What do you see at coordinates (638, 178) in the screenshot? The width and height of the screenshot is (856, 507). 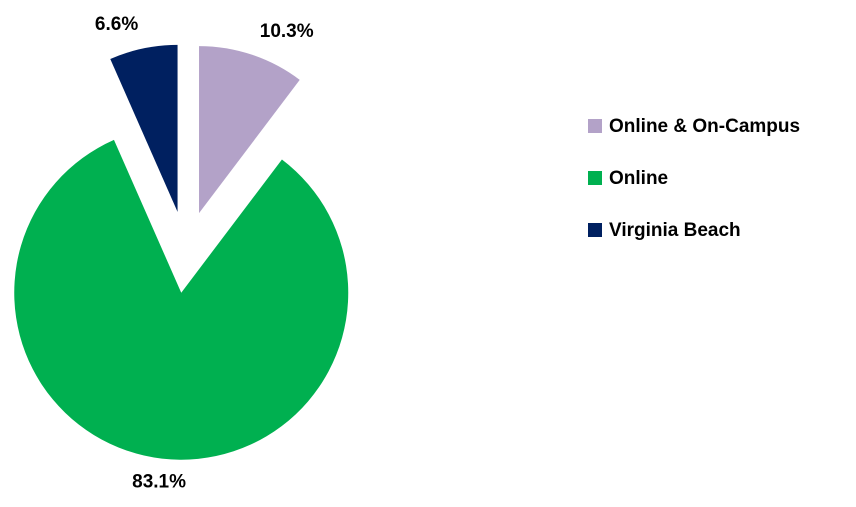 I see `legend-label: Online` at bounding box center [638, 178].